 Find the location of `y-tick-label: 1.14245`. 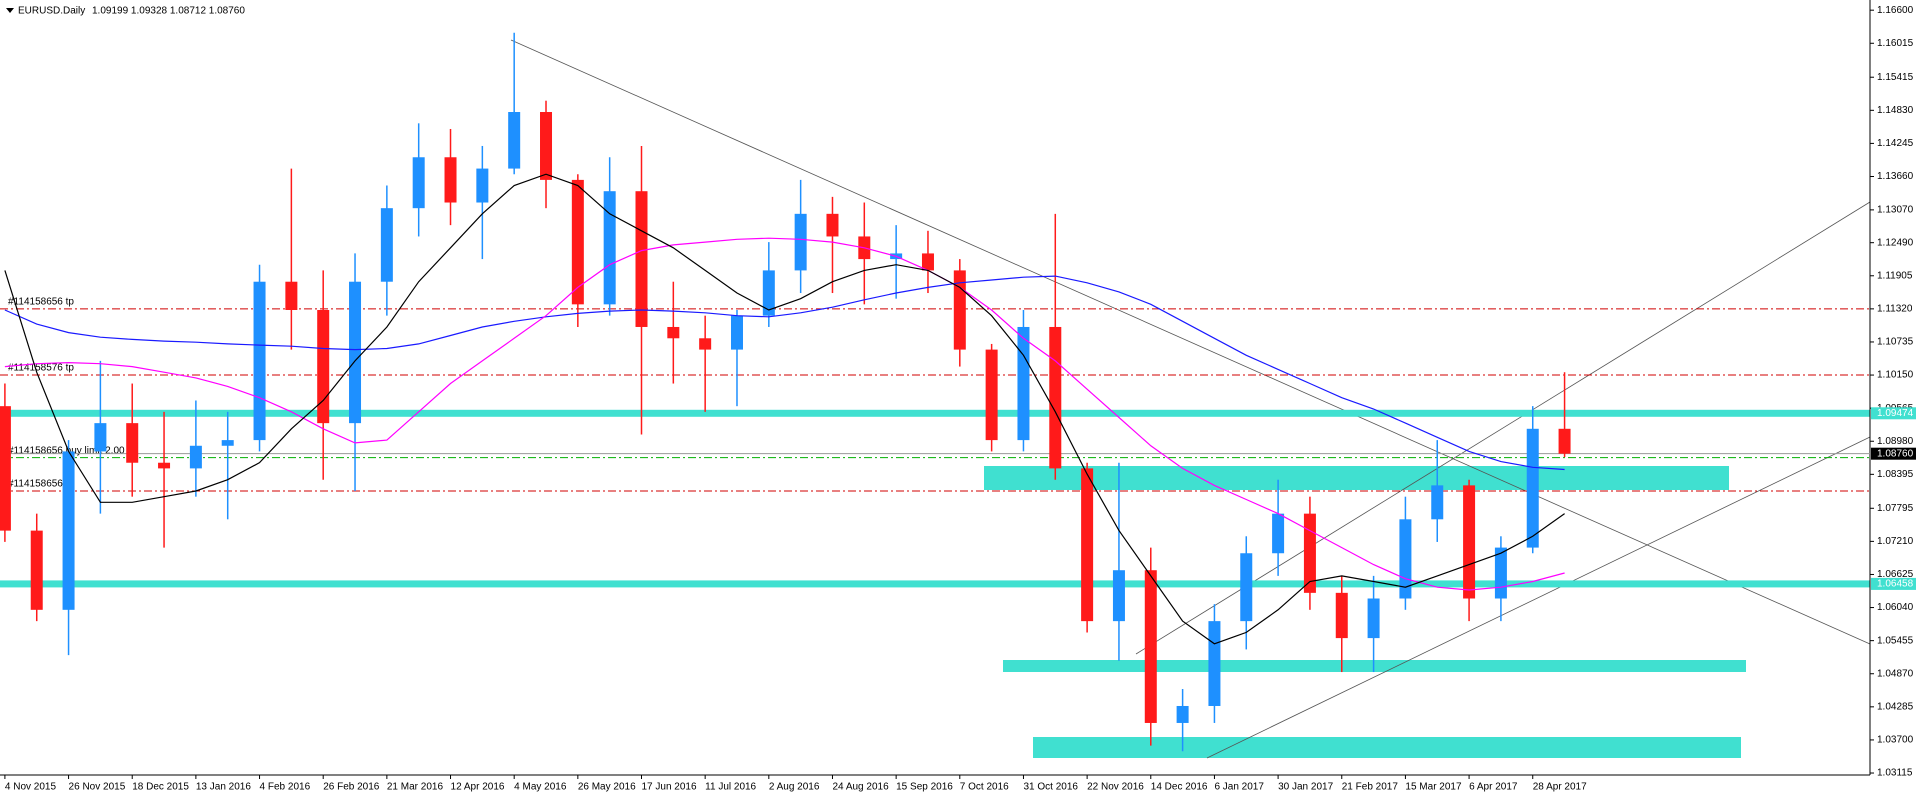

y-tick-label: 1.14245 is located at coordinates (1895, 143).